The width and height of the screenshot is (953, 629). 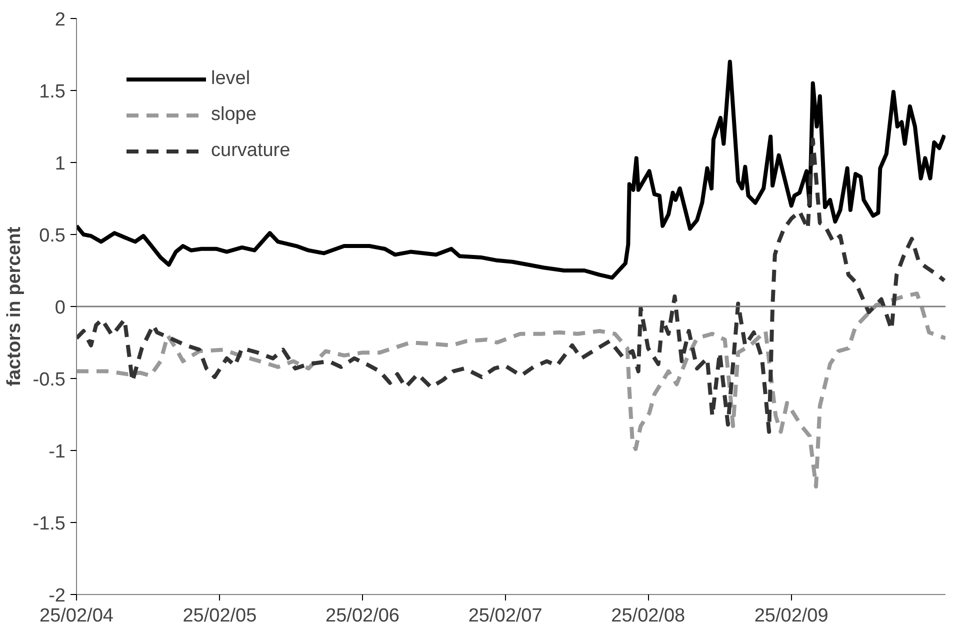 I want to click on x-tick-label: 25/02/06, so click(x=363, y=616).